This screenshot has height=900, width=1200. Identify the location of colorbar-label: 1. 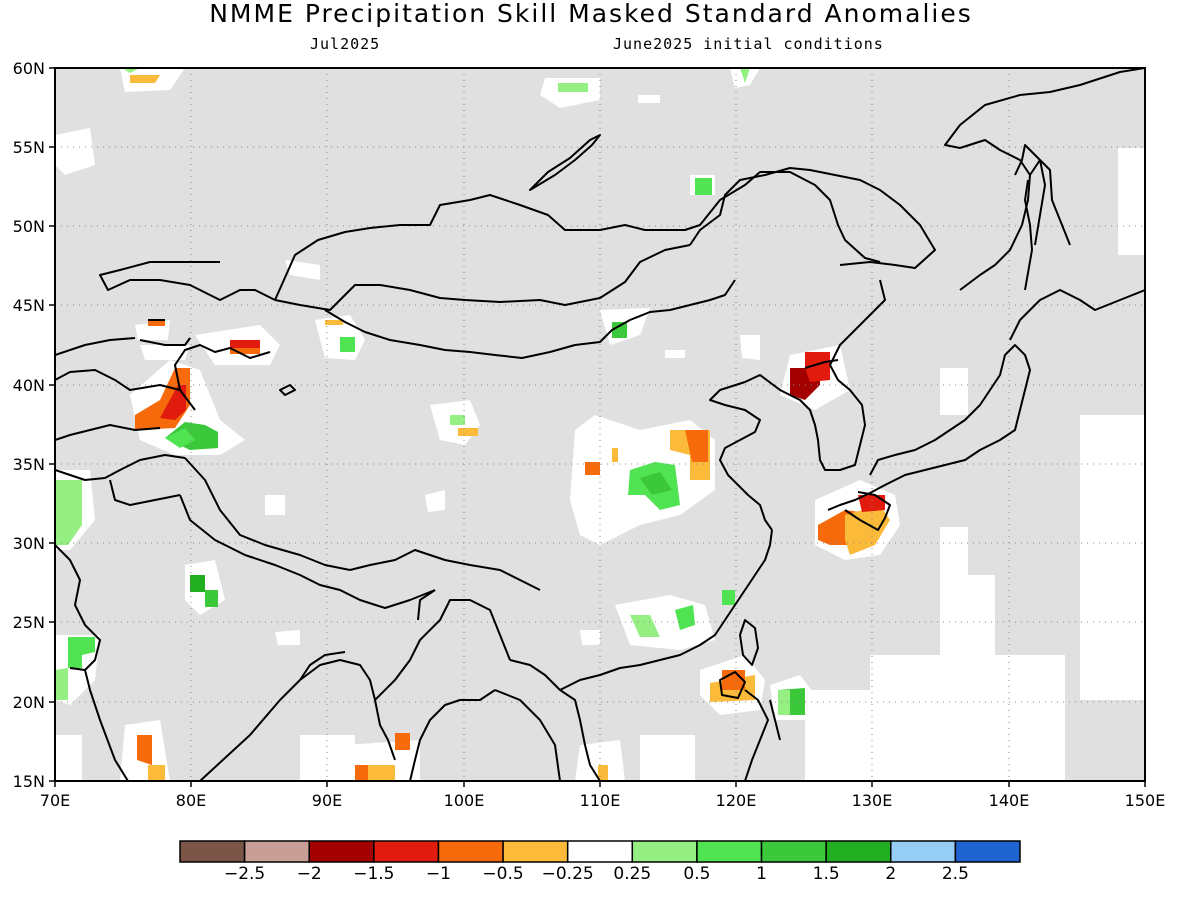
(761, 874).